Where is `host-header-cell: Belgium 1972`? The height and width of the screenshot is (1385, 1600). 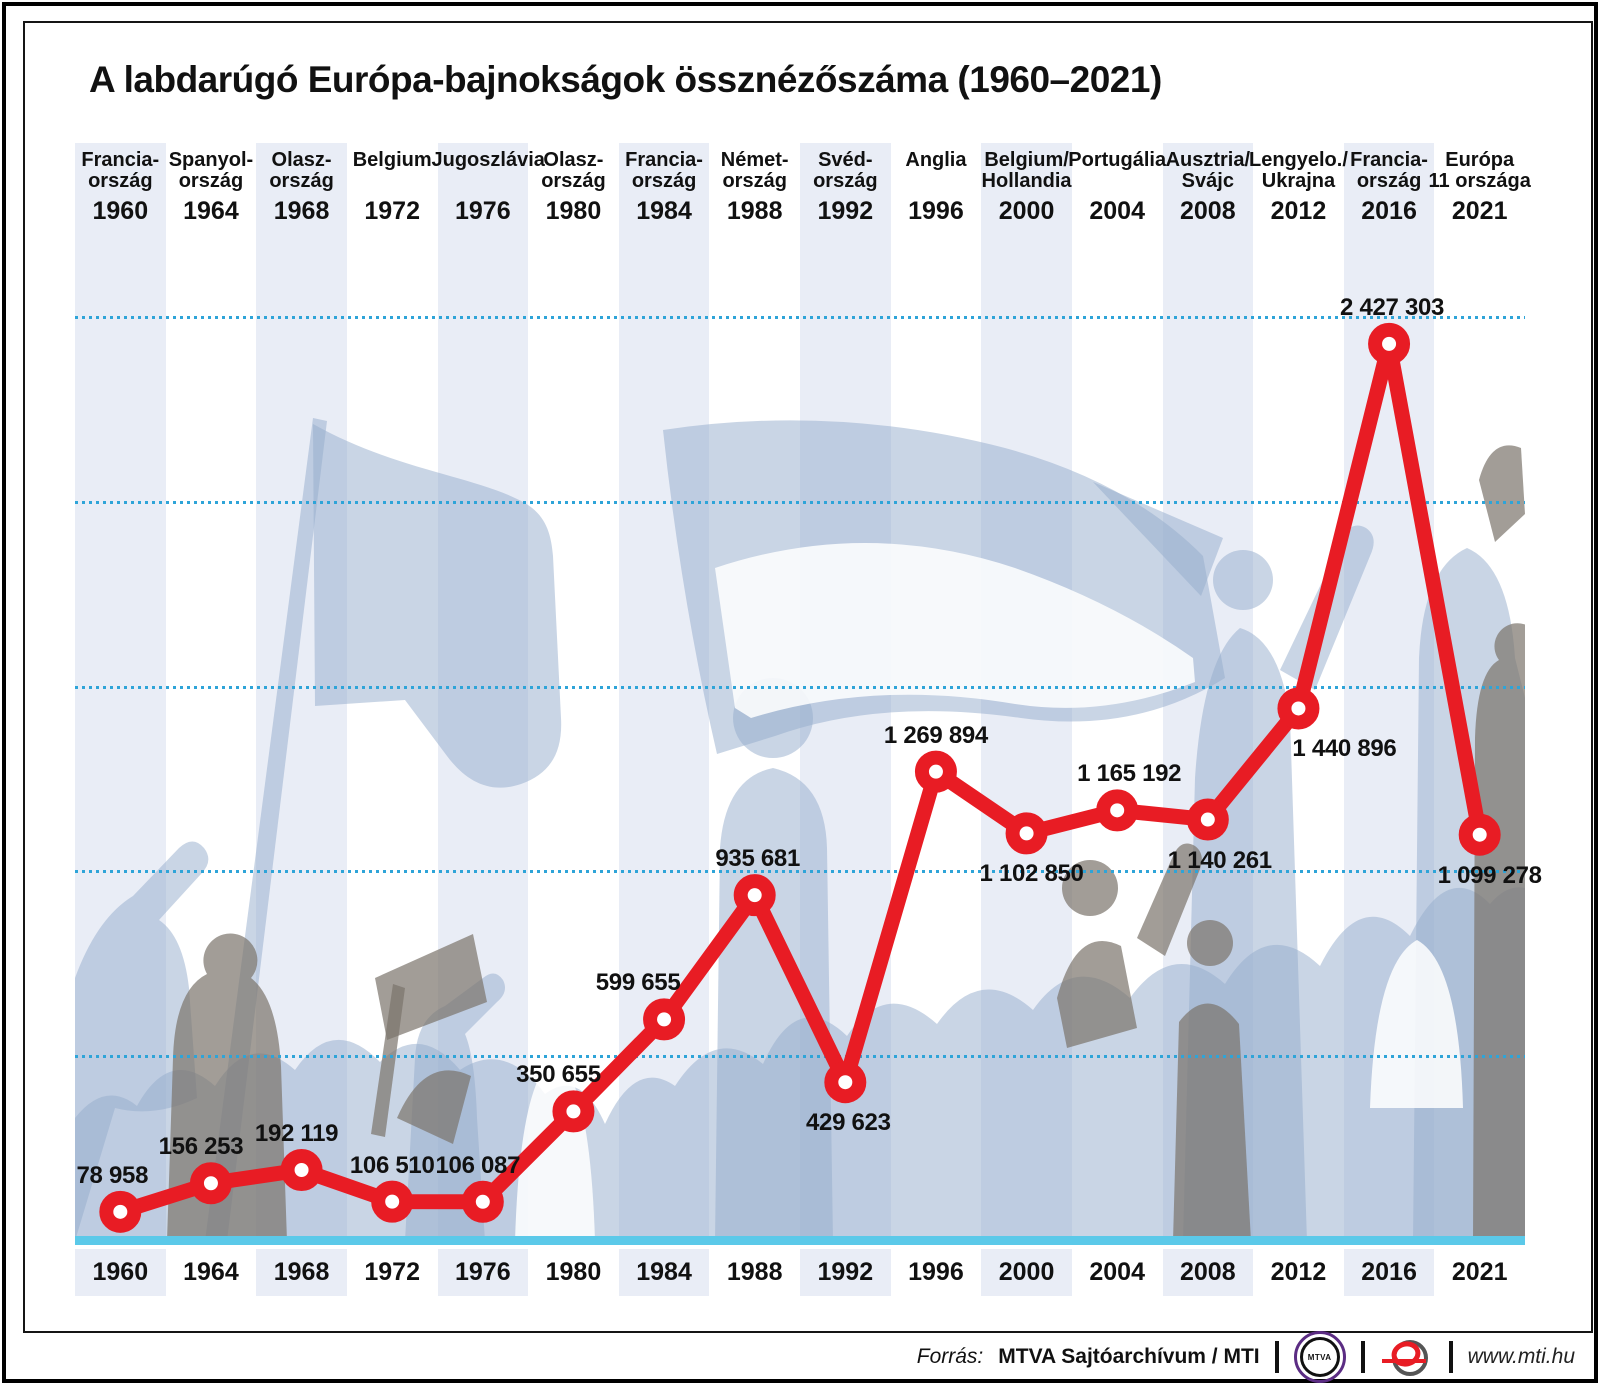 host-header-cell: Belgium 1972 is located at coordinates (392, 188).